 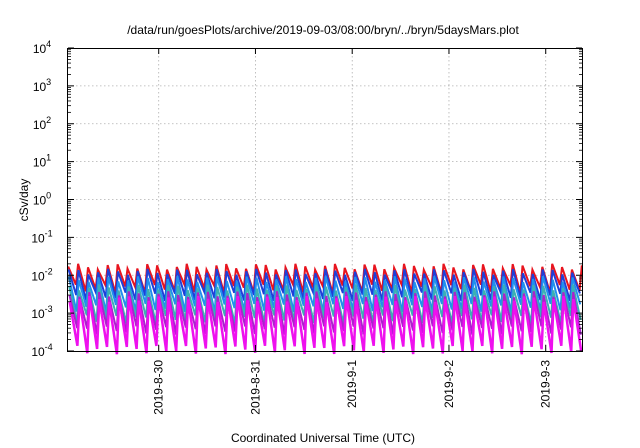 What do you see at coordinates (449, 384) in the screenshot?
I see `x-tick-label: 2019-9-2` at bounding box center [449, 384].